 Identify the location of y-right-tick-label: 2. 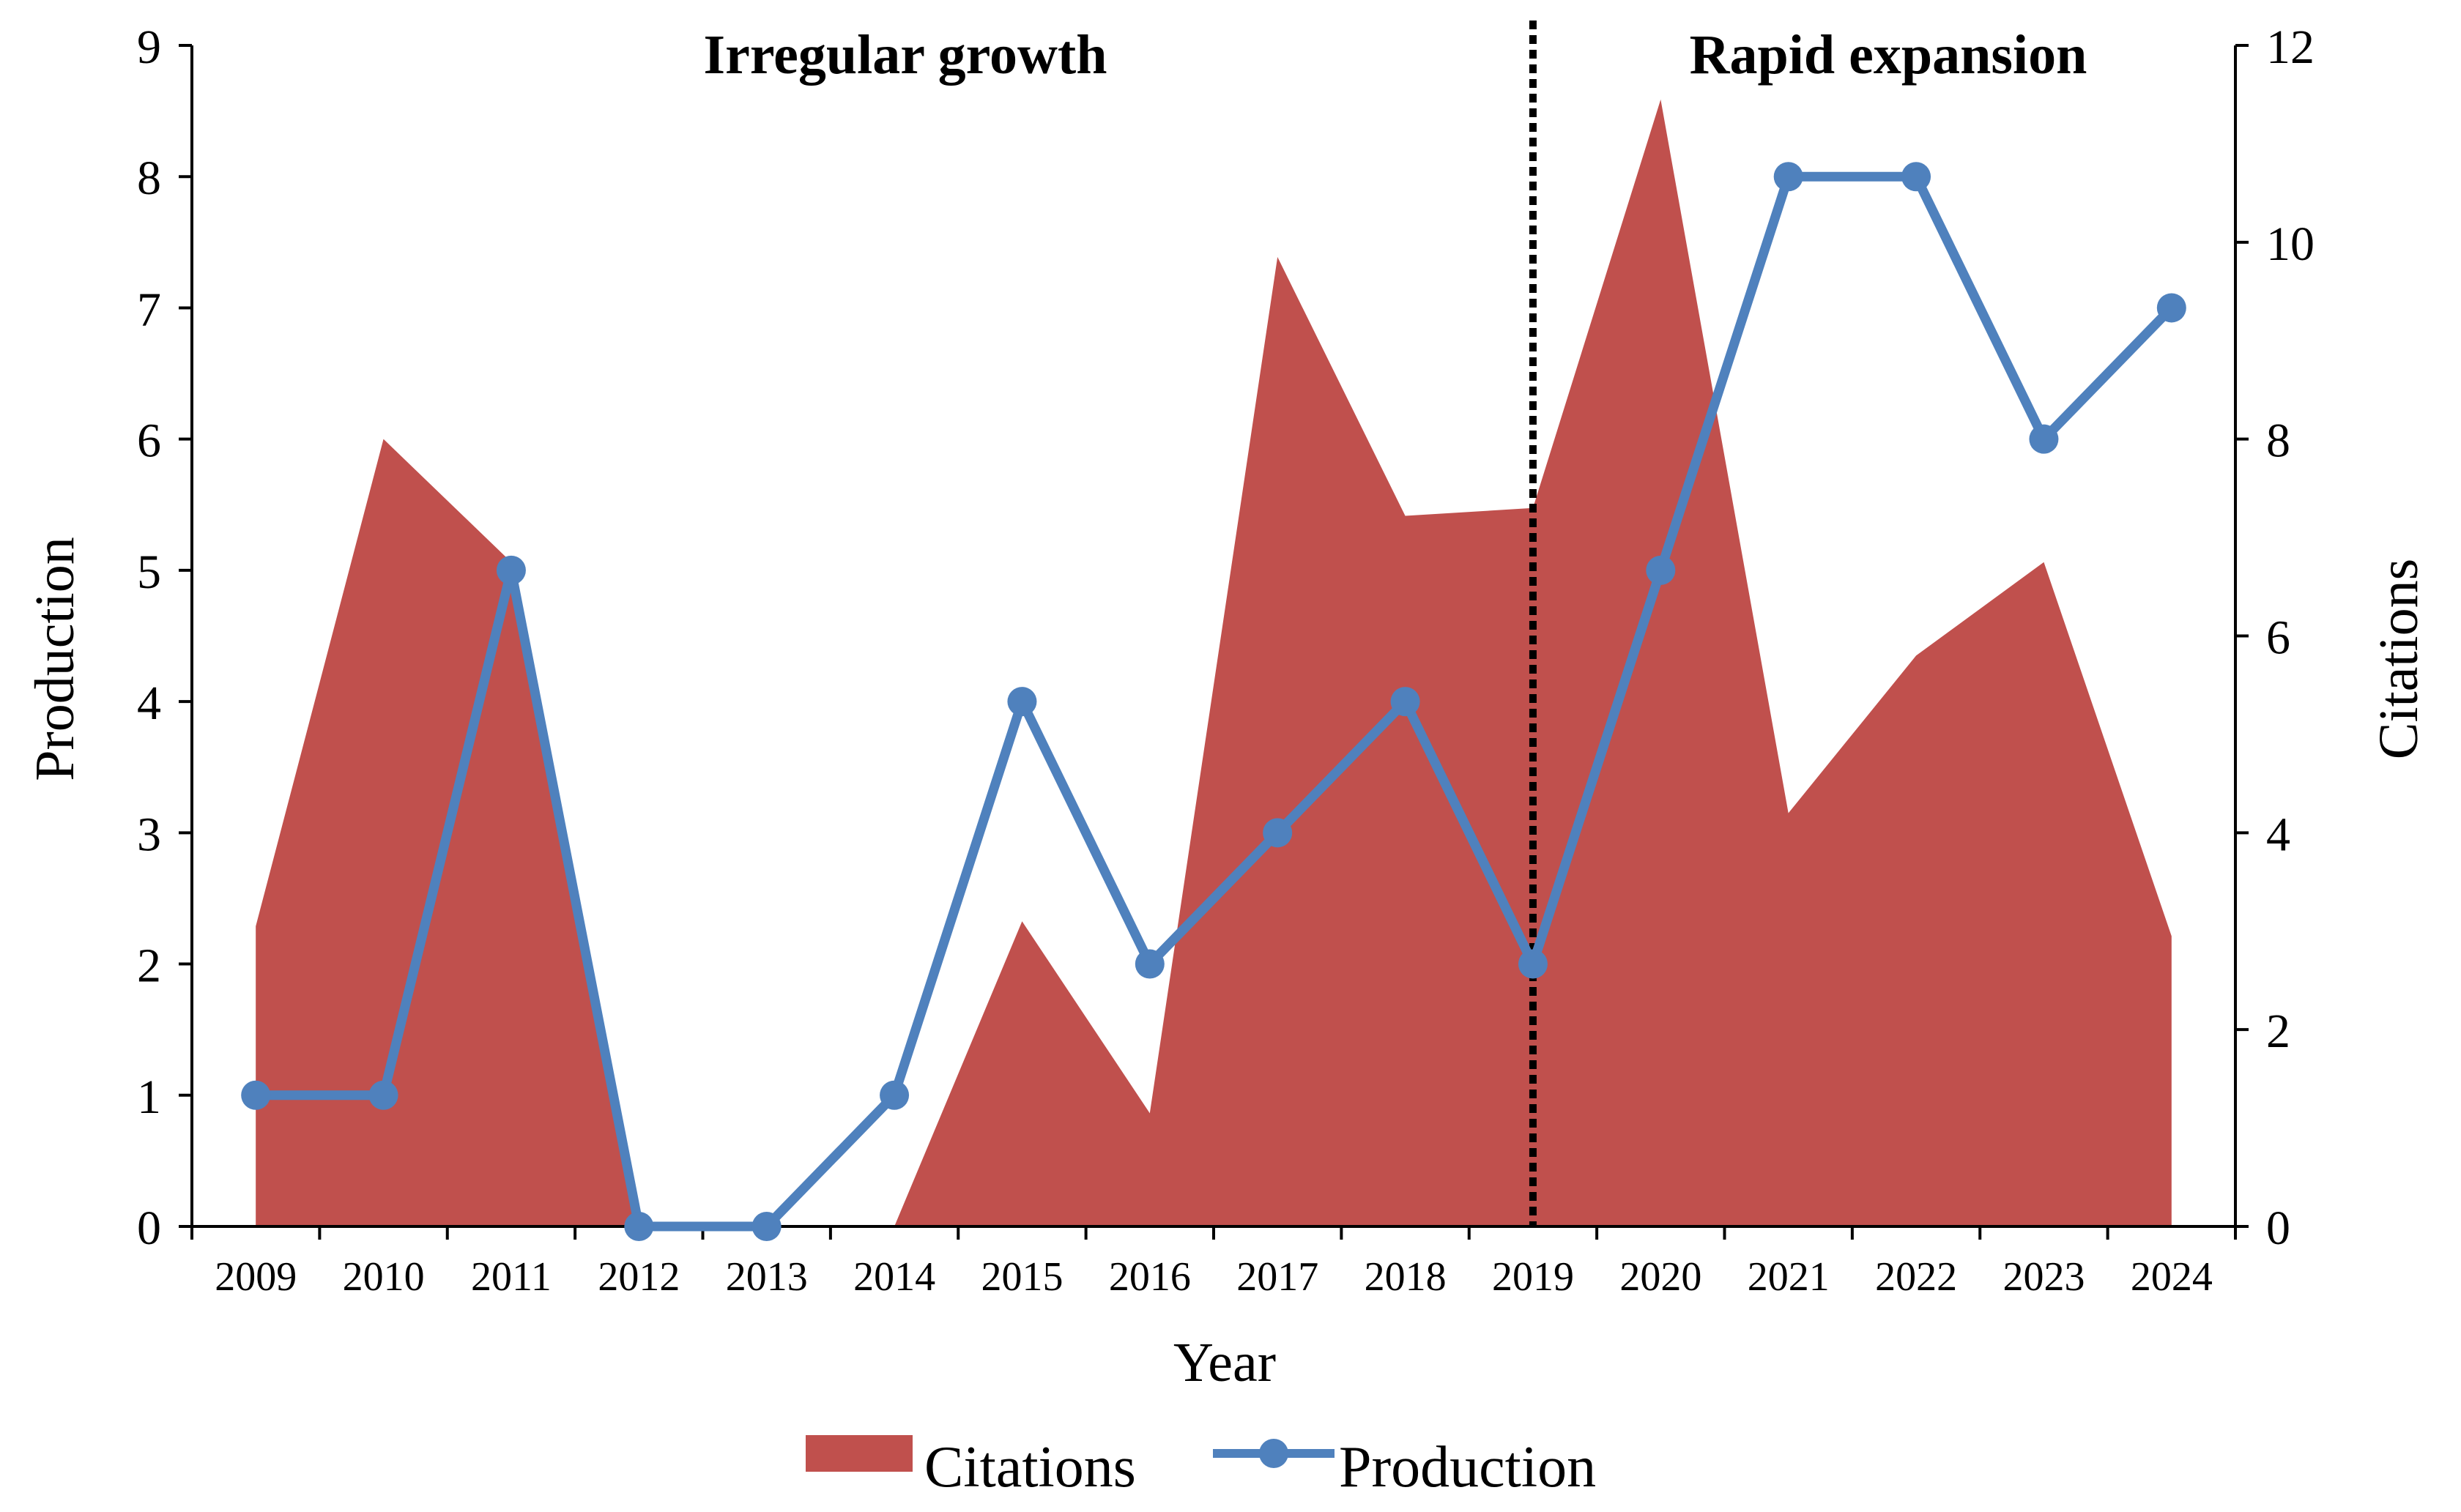
(2278, 1031).